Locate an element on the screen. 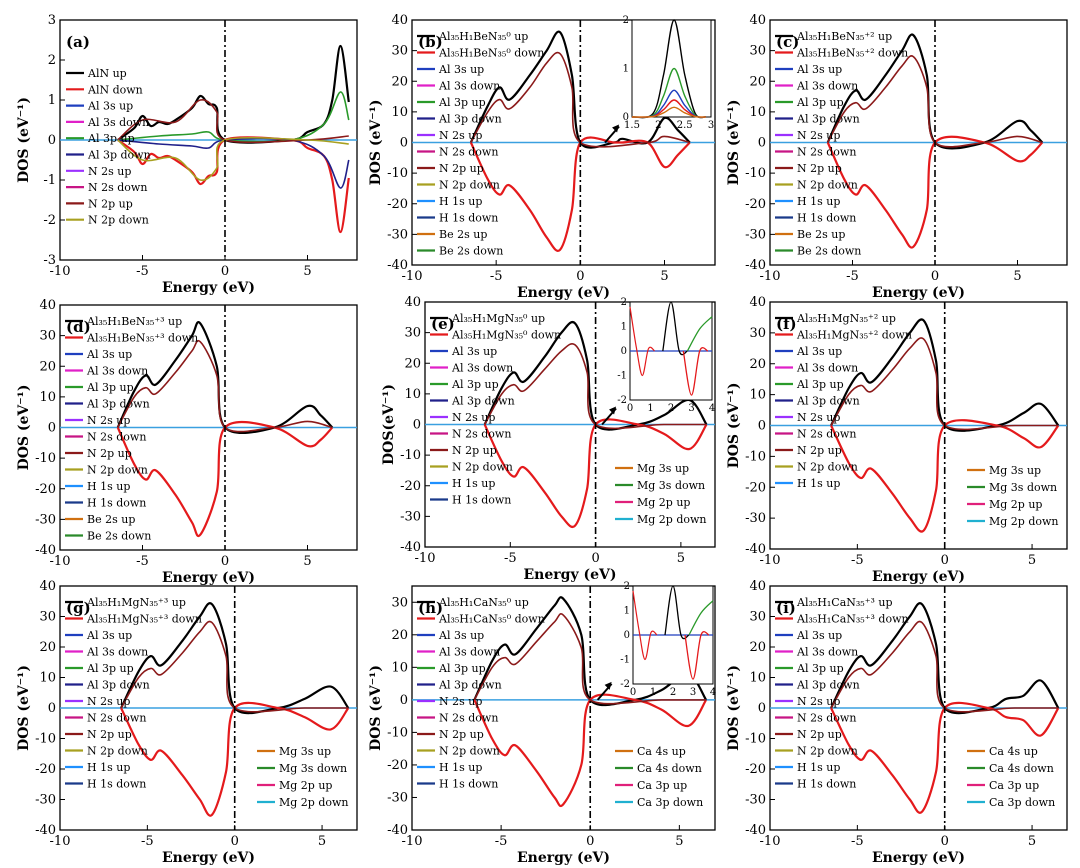 This screenshot has width=1080, height=868. inset-curve is located at coordinates (645, 625).